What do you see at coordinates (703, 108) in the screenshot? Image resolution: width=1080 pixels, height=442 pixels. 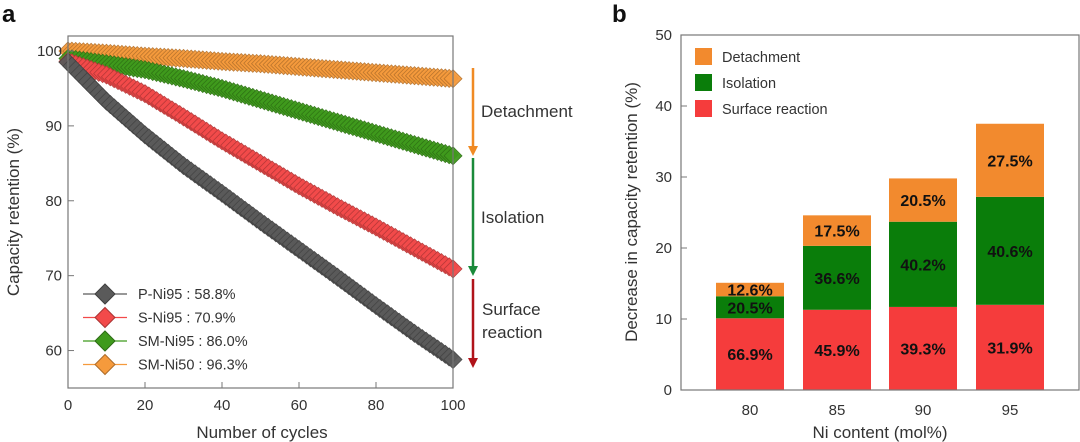 I see `legend-swatch-surface-reaction` at bounding box center [703, 108].